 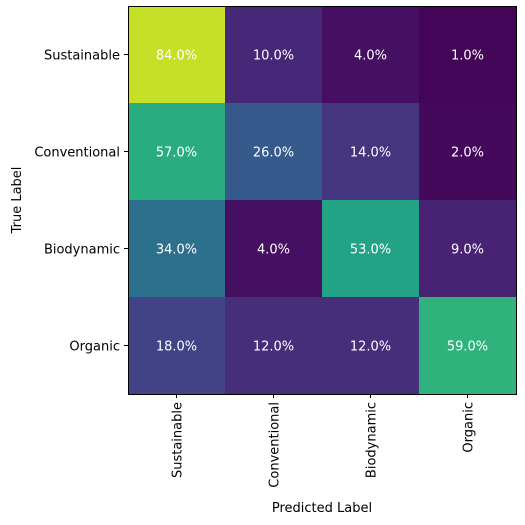 I want to click on cell-value-label: 84.0%, so click(x=176, y=56).